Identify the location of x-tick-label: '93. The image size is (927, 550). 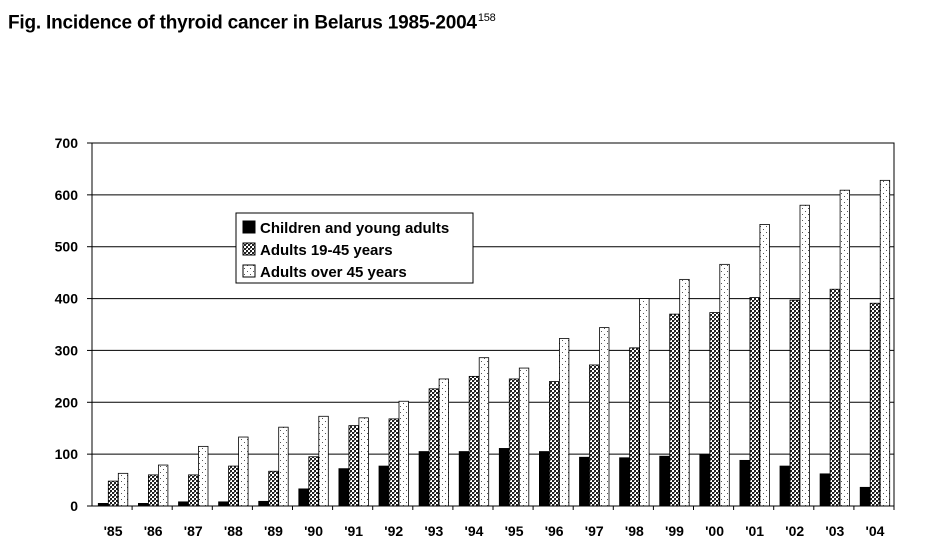
(433, 531).